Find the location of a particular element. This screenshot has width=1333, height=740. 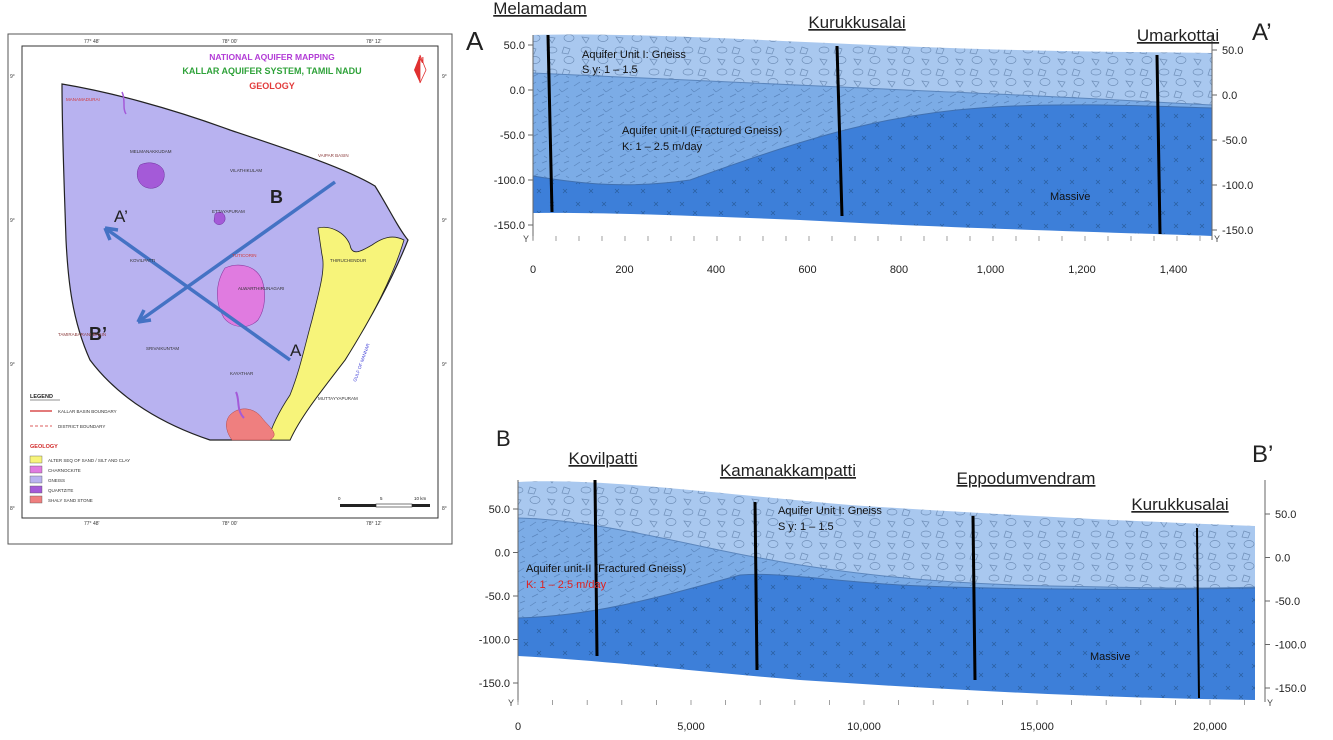

y-tick-label-left: -50.0 is located at coordinates (512, 136).